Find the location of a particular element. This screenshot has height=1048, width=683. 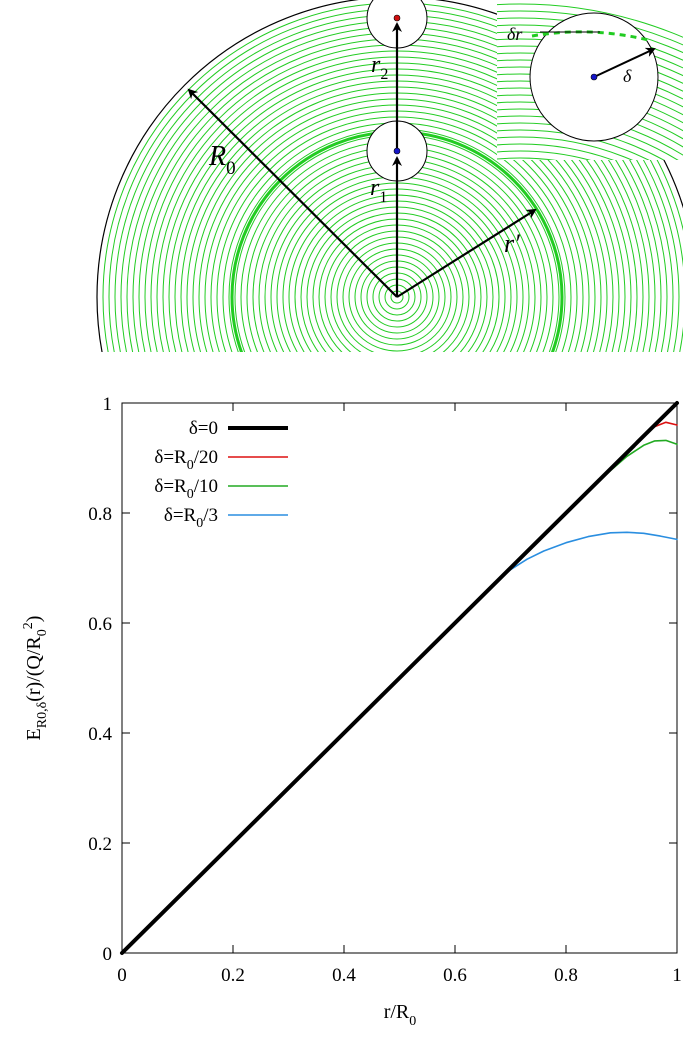

legend: δ=0 δ=R0/20 δ=R0/10 δ=R0/3 is located at coordinates (221, 474).